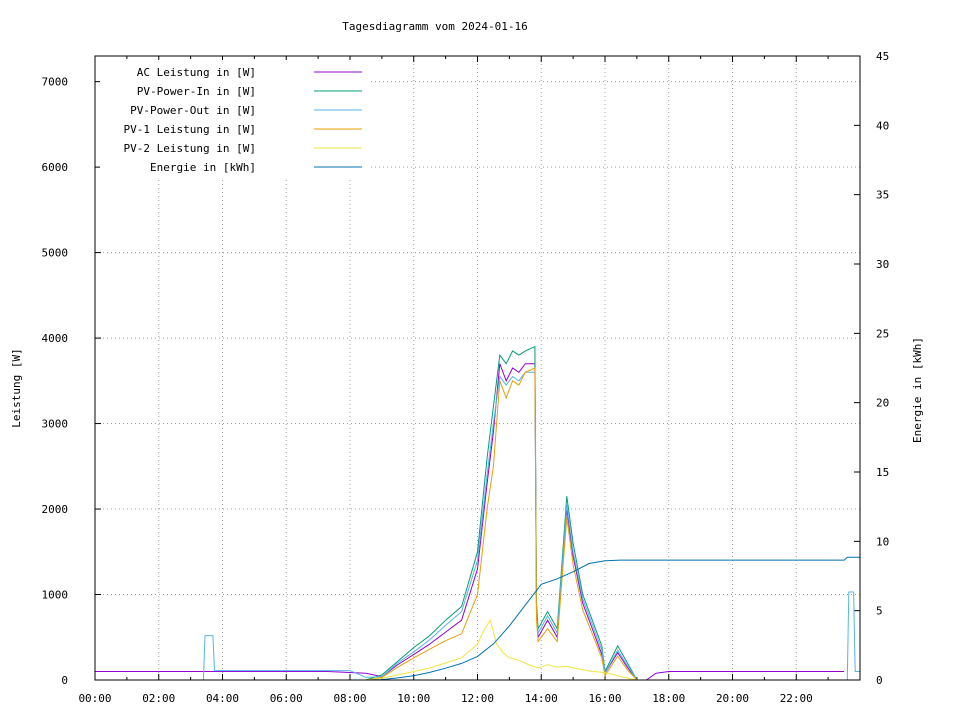 The width and height of the screenshot is (960, 720). Describe the element at coordinates (55, 338) in the screenshot. I see `y-tick-label: 4000` at that location.